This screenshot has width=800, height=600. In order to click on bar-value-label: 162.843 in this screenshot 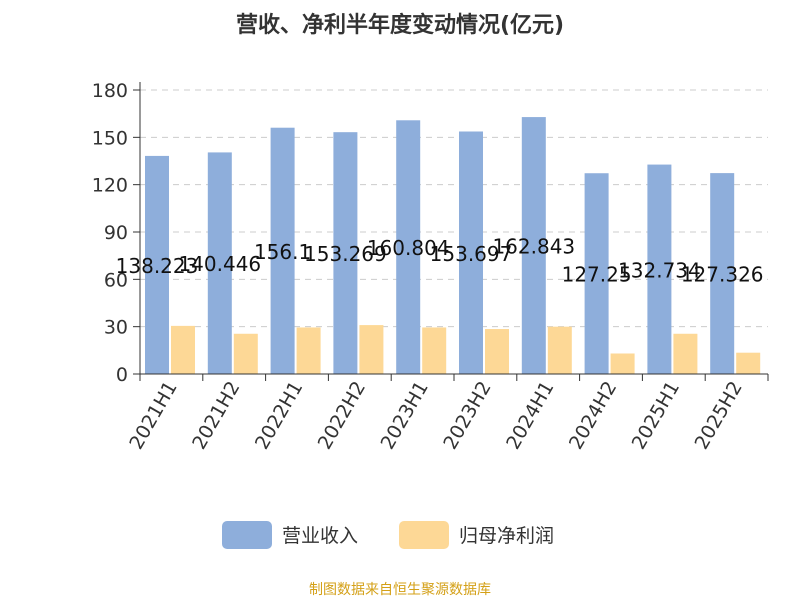, I will do `click(533, 247)`.